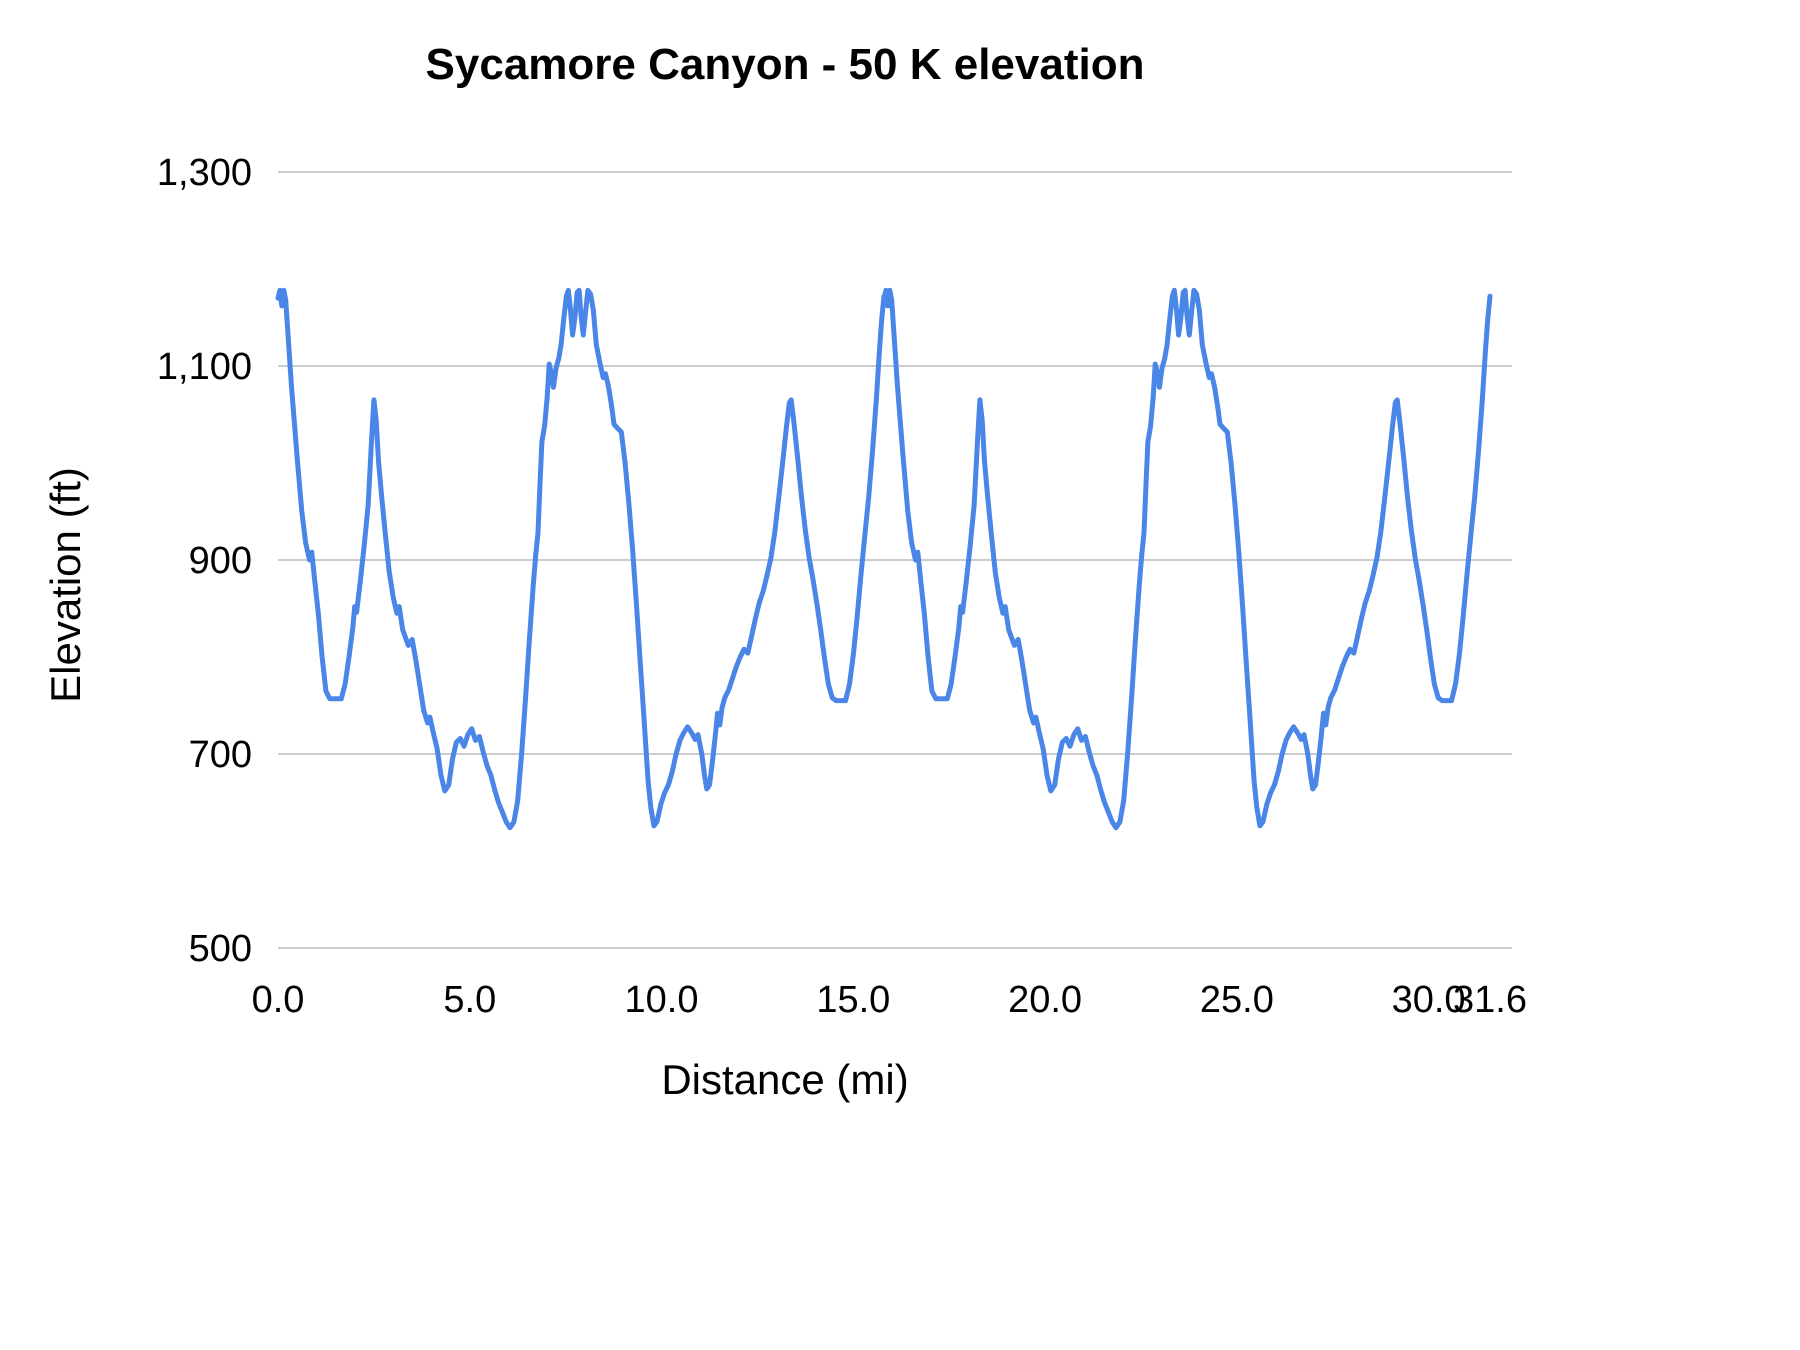 The width and height of the screenshot is (1800, 1350). I want to click on y-tick-label: 1,300, so click(204, 173).